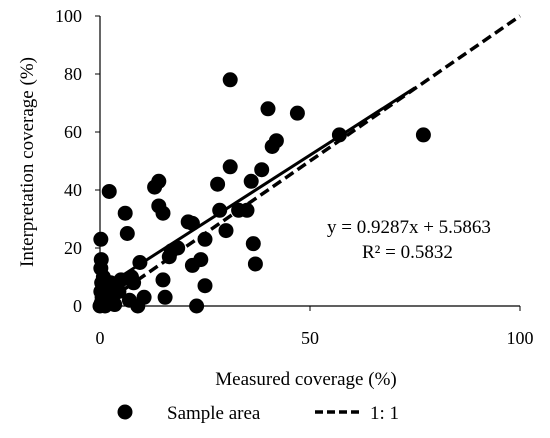  Describe the element at coordinates (73, 190) in the screenshot. I see `y-tick-label: 40` at that location.